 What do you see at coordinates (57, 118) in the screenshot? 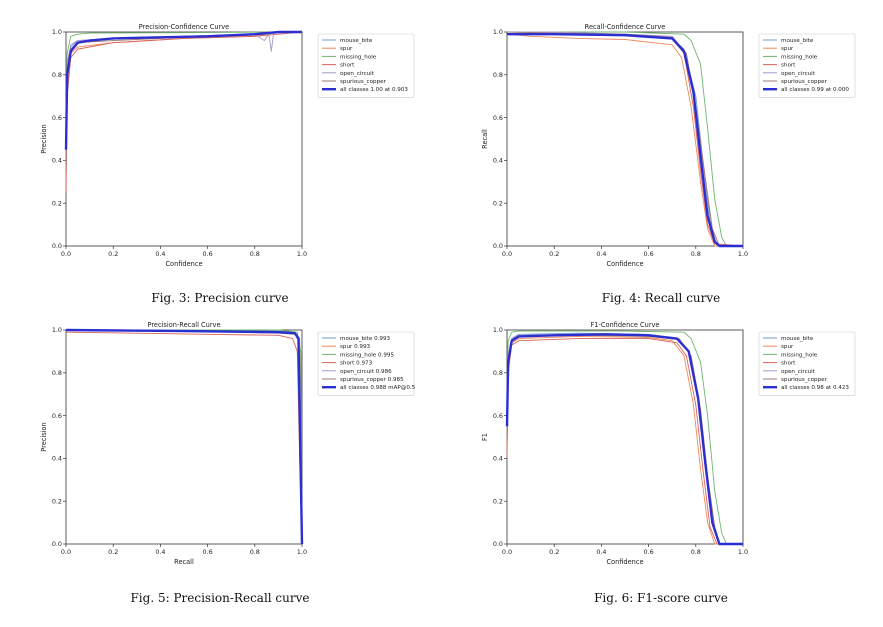
I see `precision-confidence-ytick-label: 0.6` at bounding box center [57, 118].